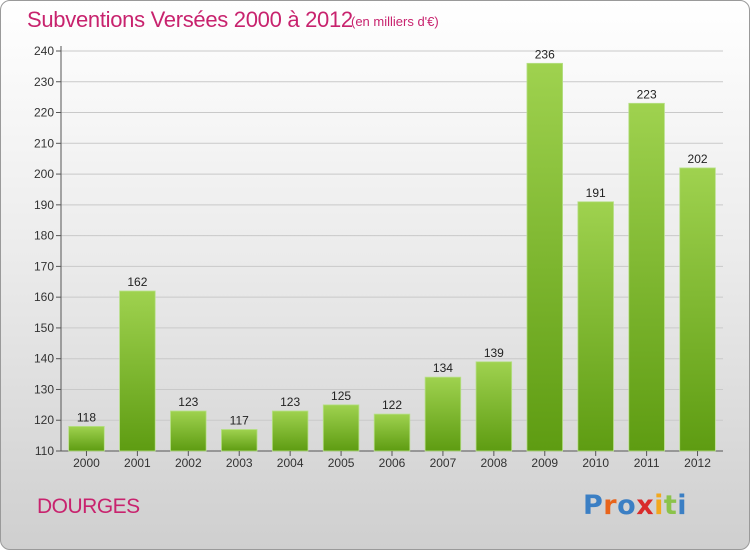  I want to click on data-label: 125, so click(341, 396).